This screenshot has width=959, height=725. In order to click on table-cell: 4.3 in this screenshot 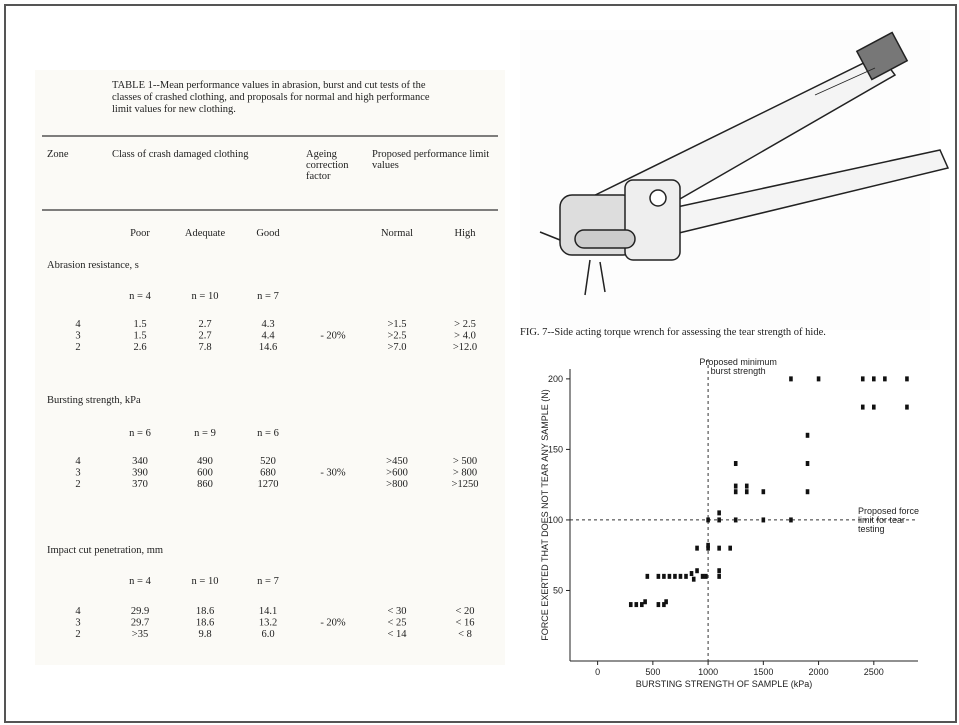, I will do `click(267, 324)`.